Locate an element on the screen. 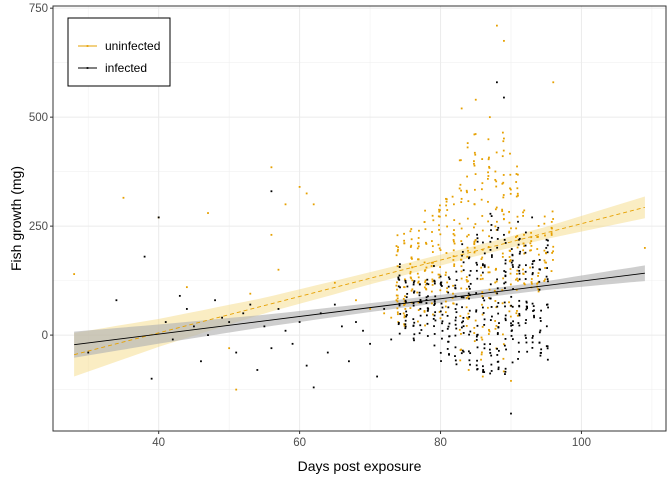  y-tick-label: 500 is located at coordinates (38, 118).